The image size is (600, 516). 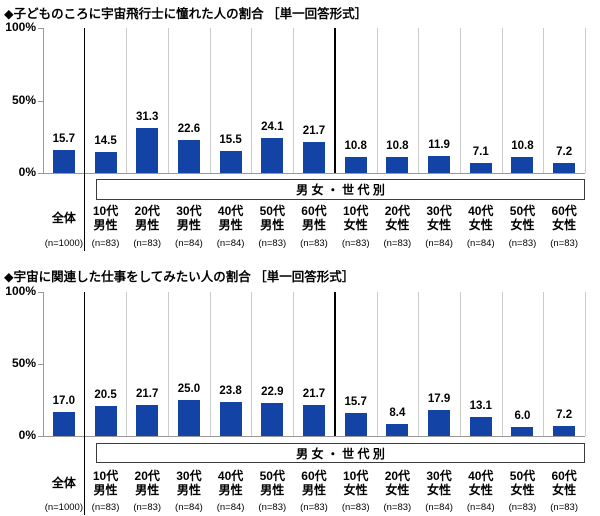 What do you see at coordinates (355, 165) in the screenshot?
I see `bar-10代女性` at bounding box center [355, 165].